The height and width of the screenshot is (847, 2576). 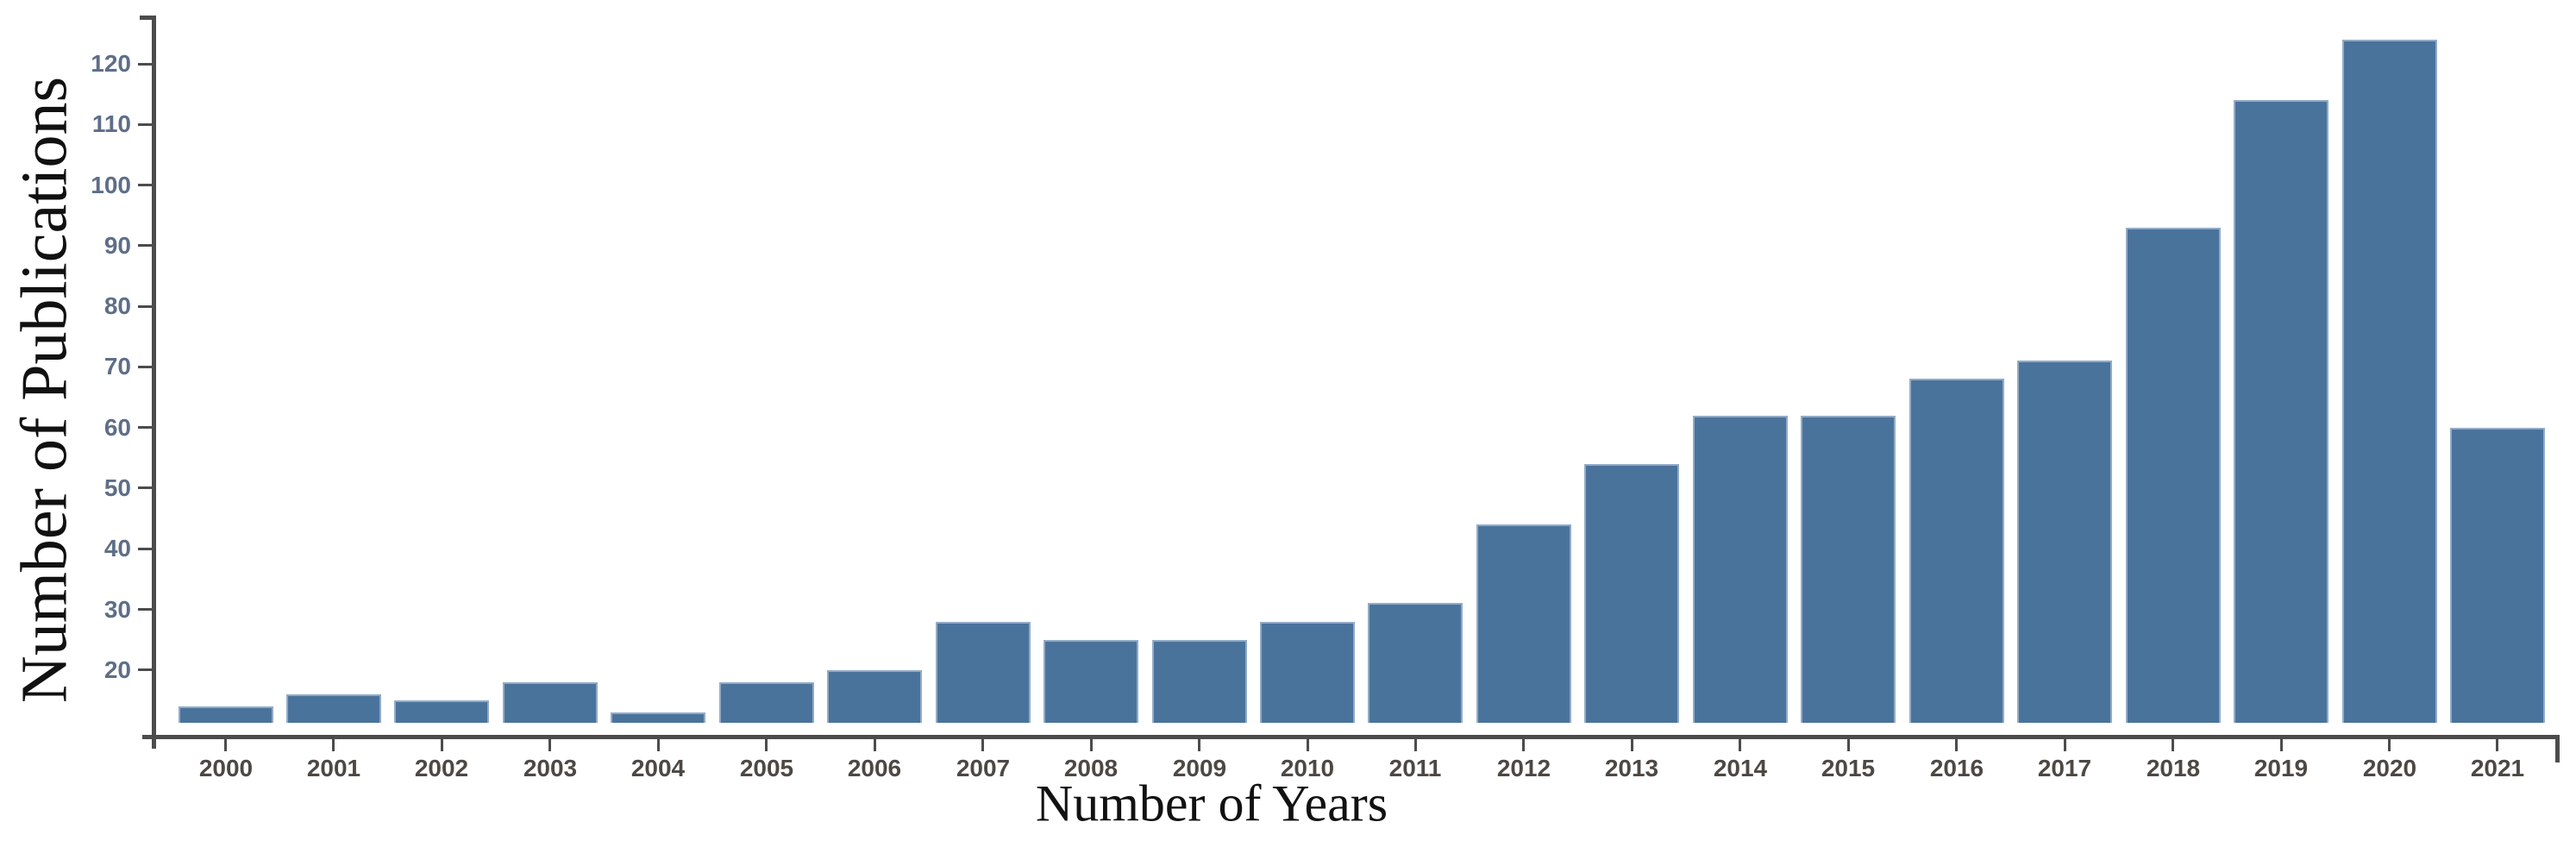 I want to click on x-tick-label: 2001, so click(x=333, y=768).